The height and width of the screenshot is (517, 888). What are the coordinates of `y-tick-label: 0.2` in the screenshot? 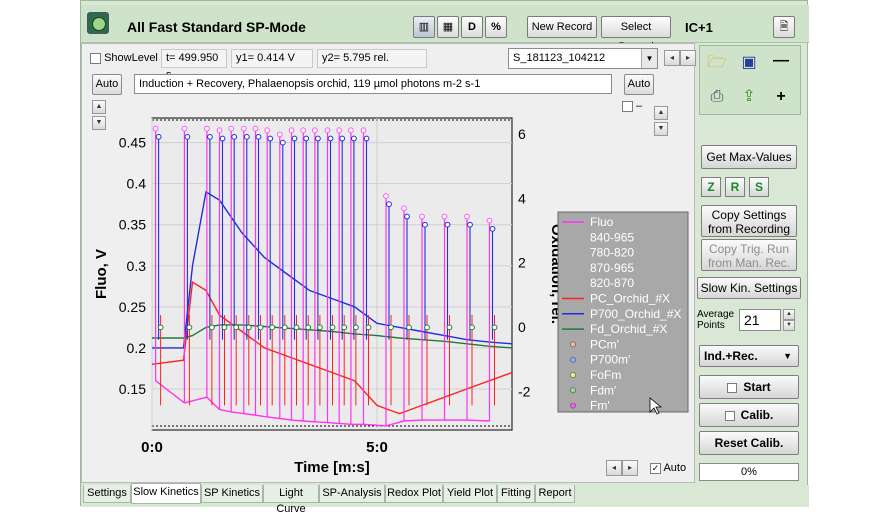 It's located at (137, 348).